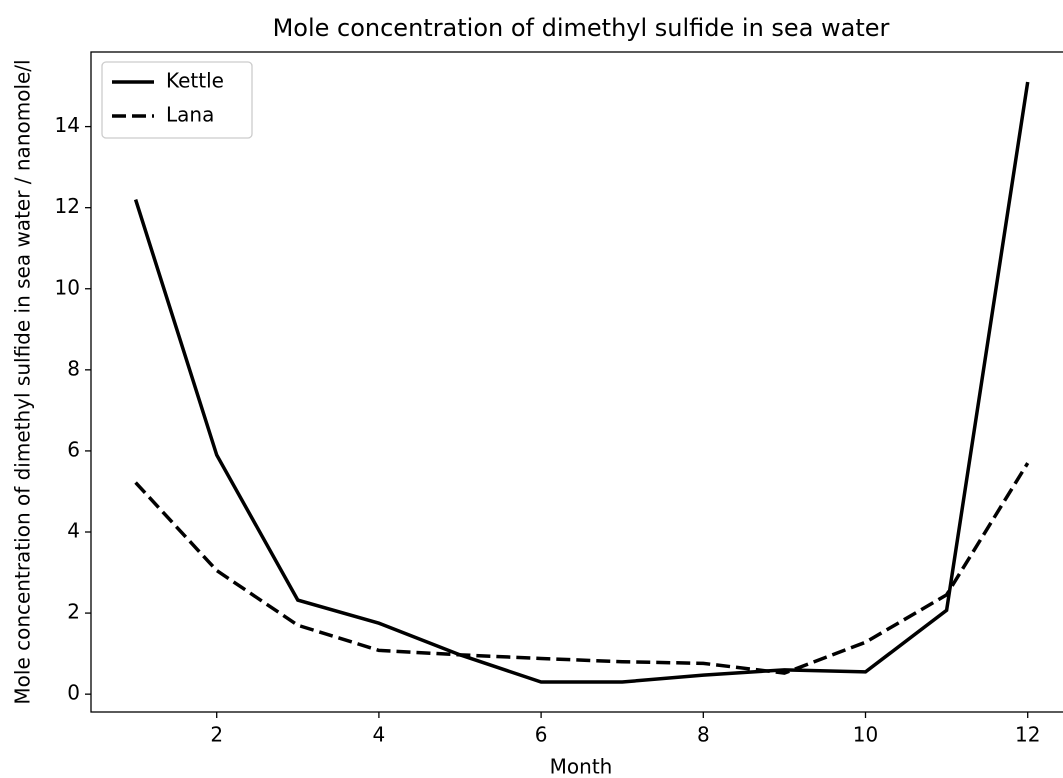 Image resolution: width=1063 pixels, height=778 pixels. I want to click on x-tick-label: 8, so click(703, 735).